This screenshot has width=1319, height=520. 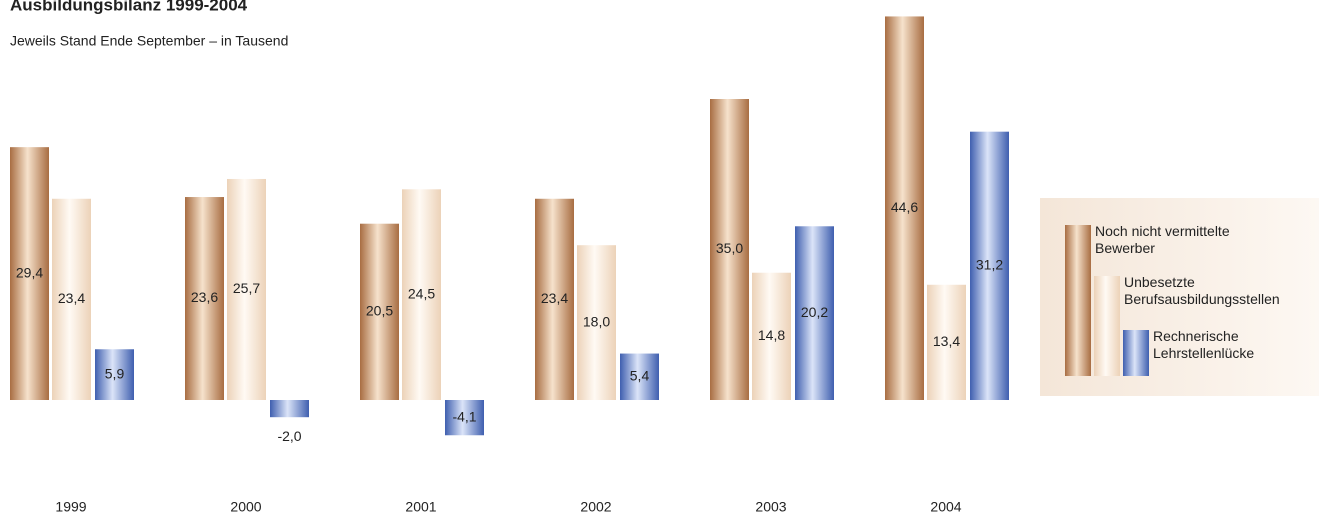 What do you see at coordinates (595, 507) in the screenshot?
I see `x-tick-label: 2002` at bounding box center [595, 507].